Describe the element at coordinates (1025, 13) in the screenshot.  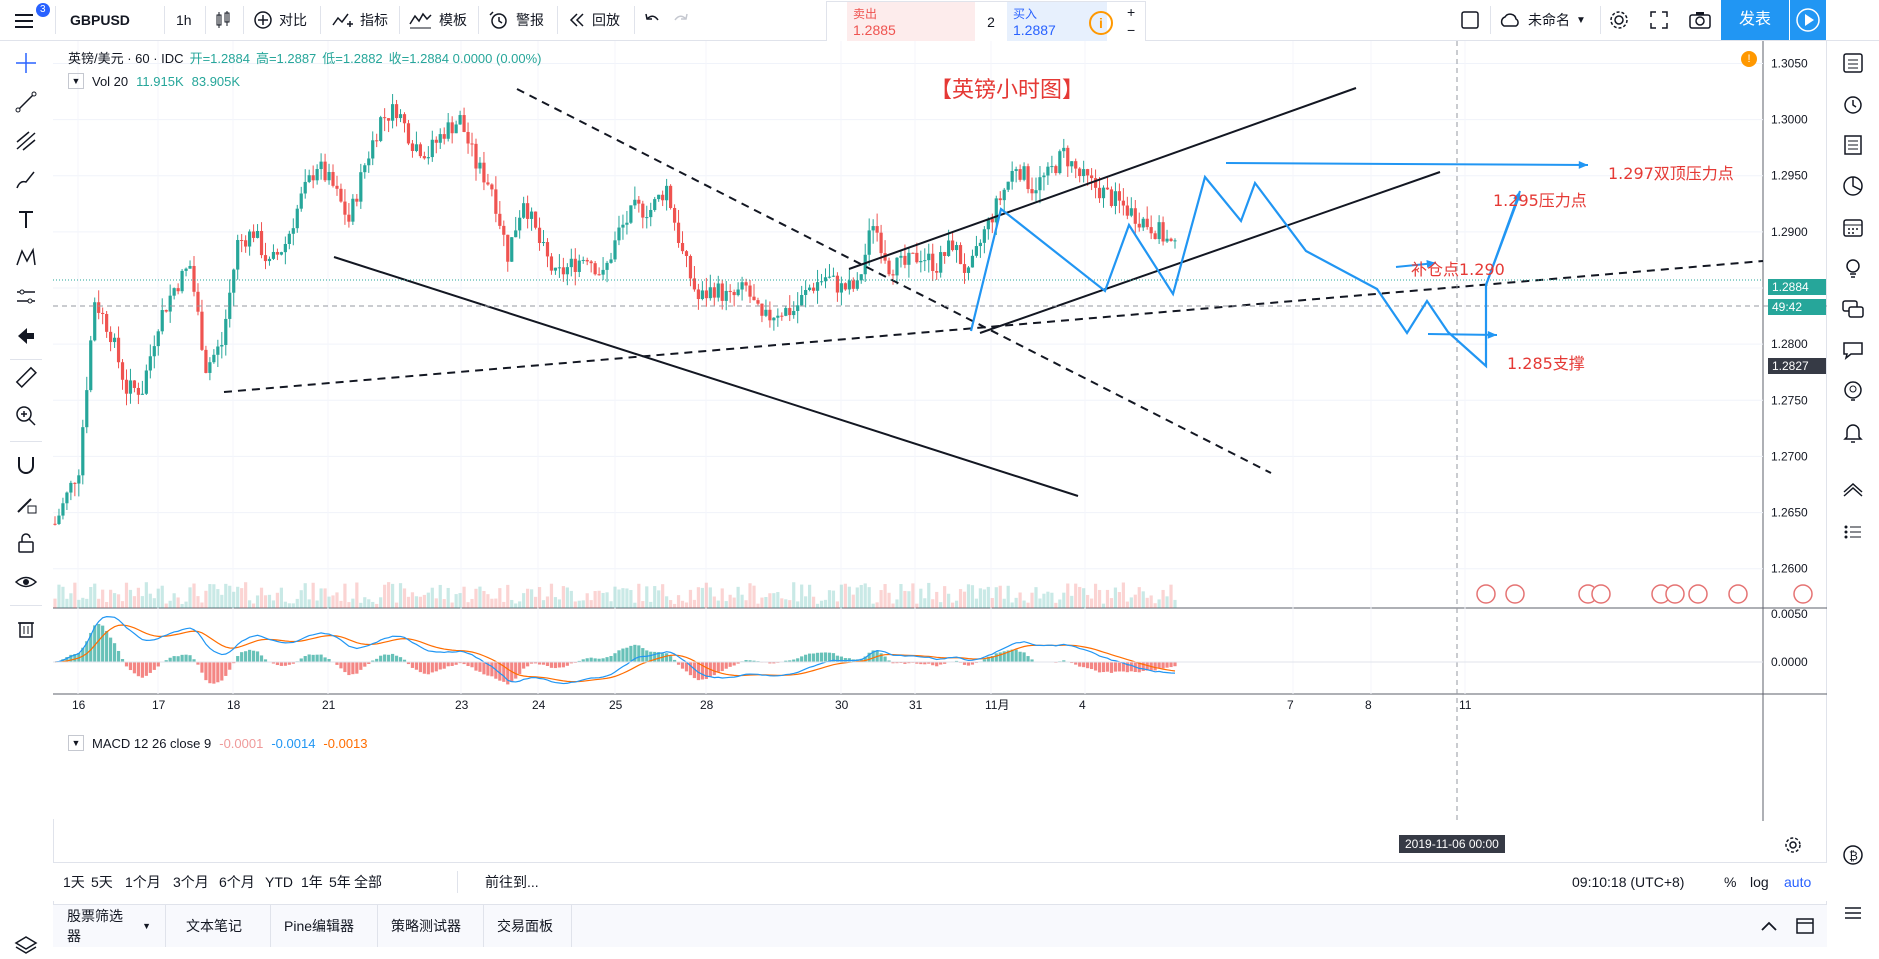
I see `buy-label: 买入` at that location.